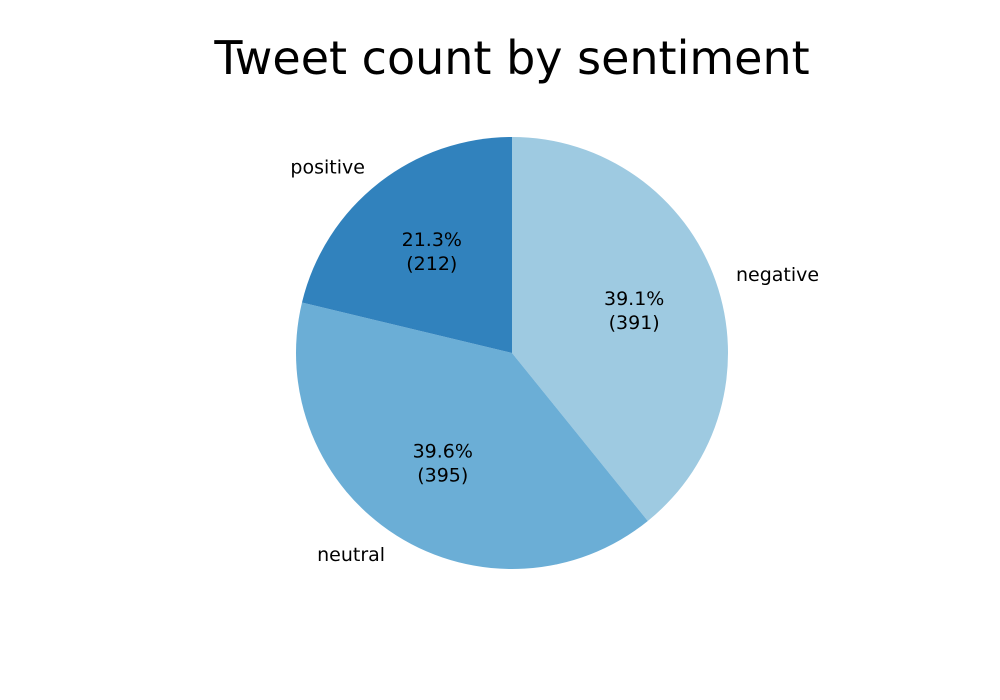  What do you see at coordinates (634, 323) in the screenshot?
I see `slice-count-negative: (391)` at bounding box center [634, 323].